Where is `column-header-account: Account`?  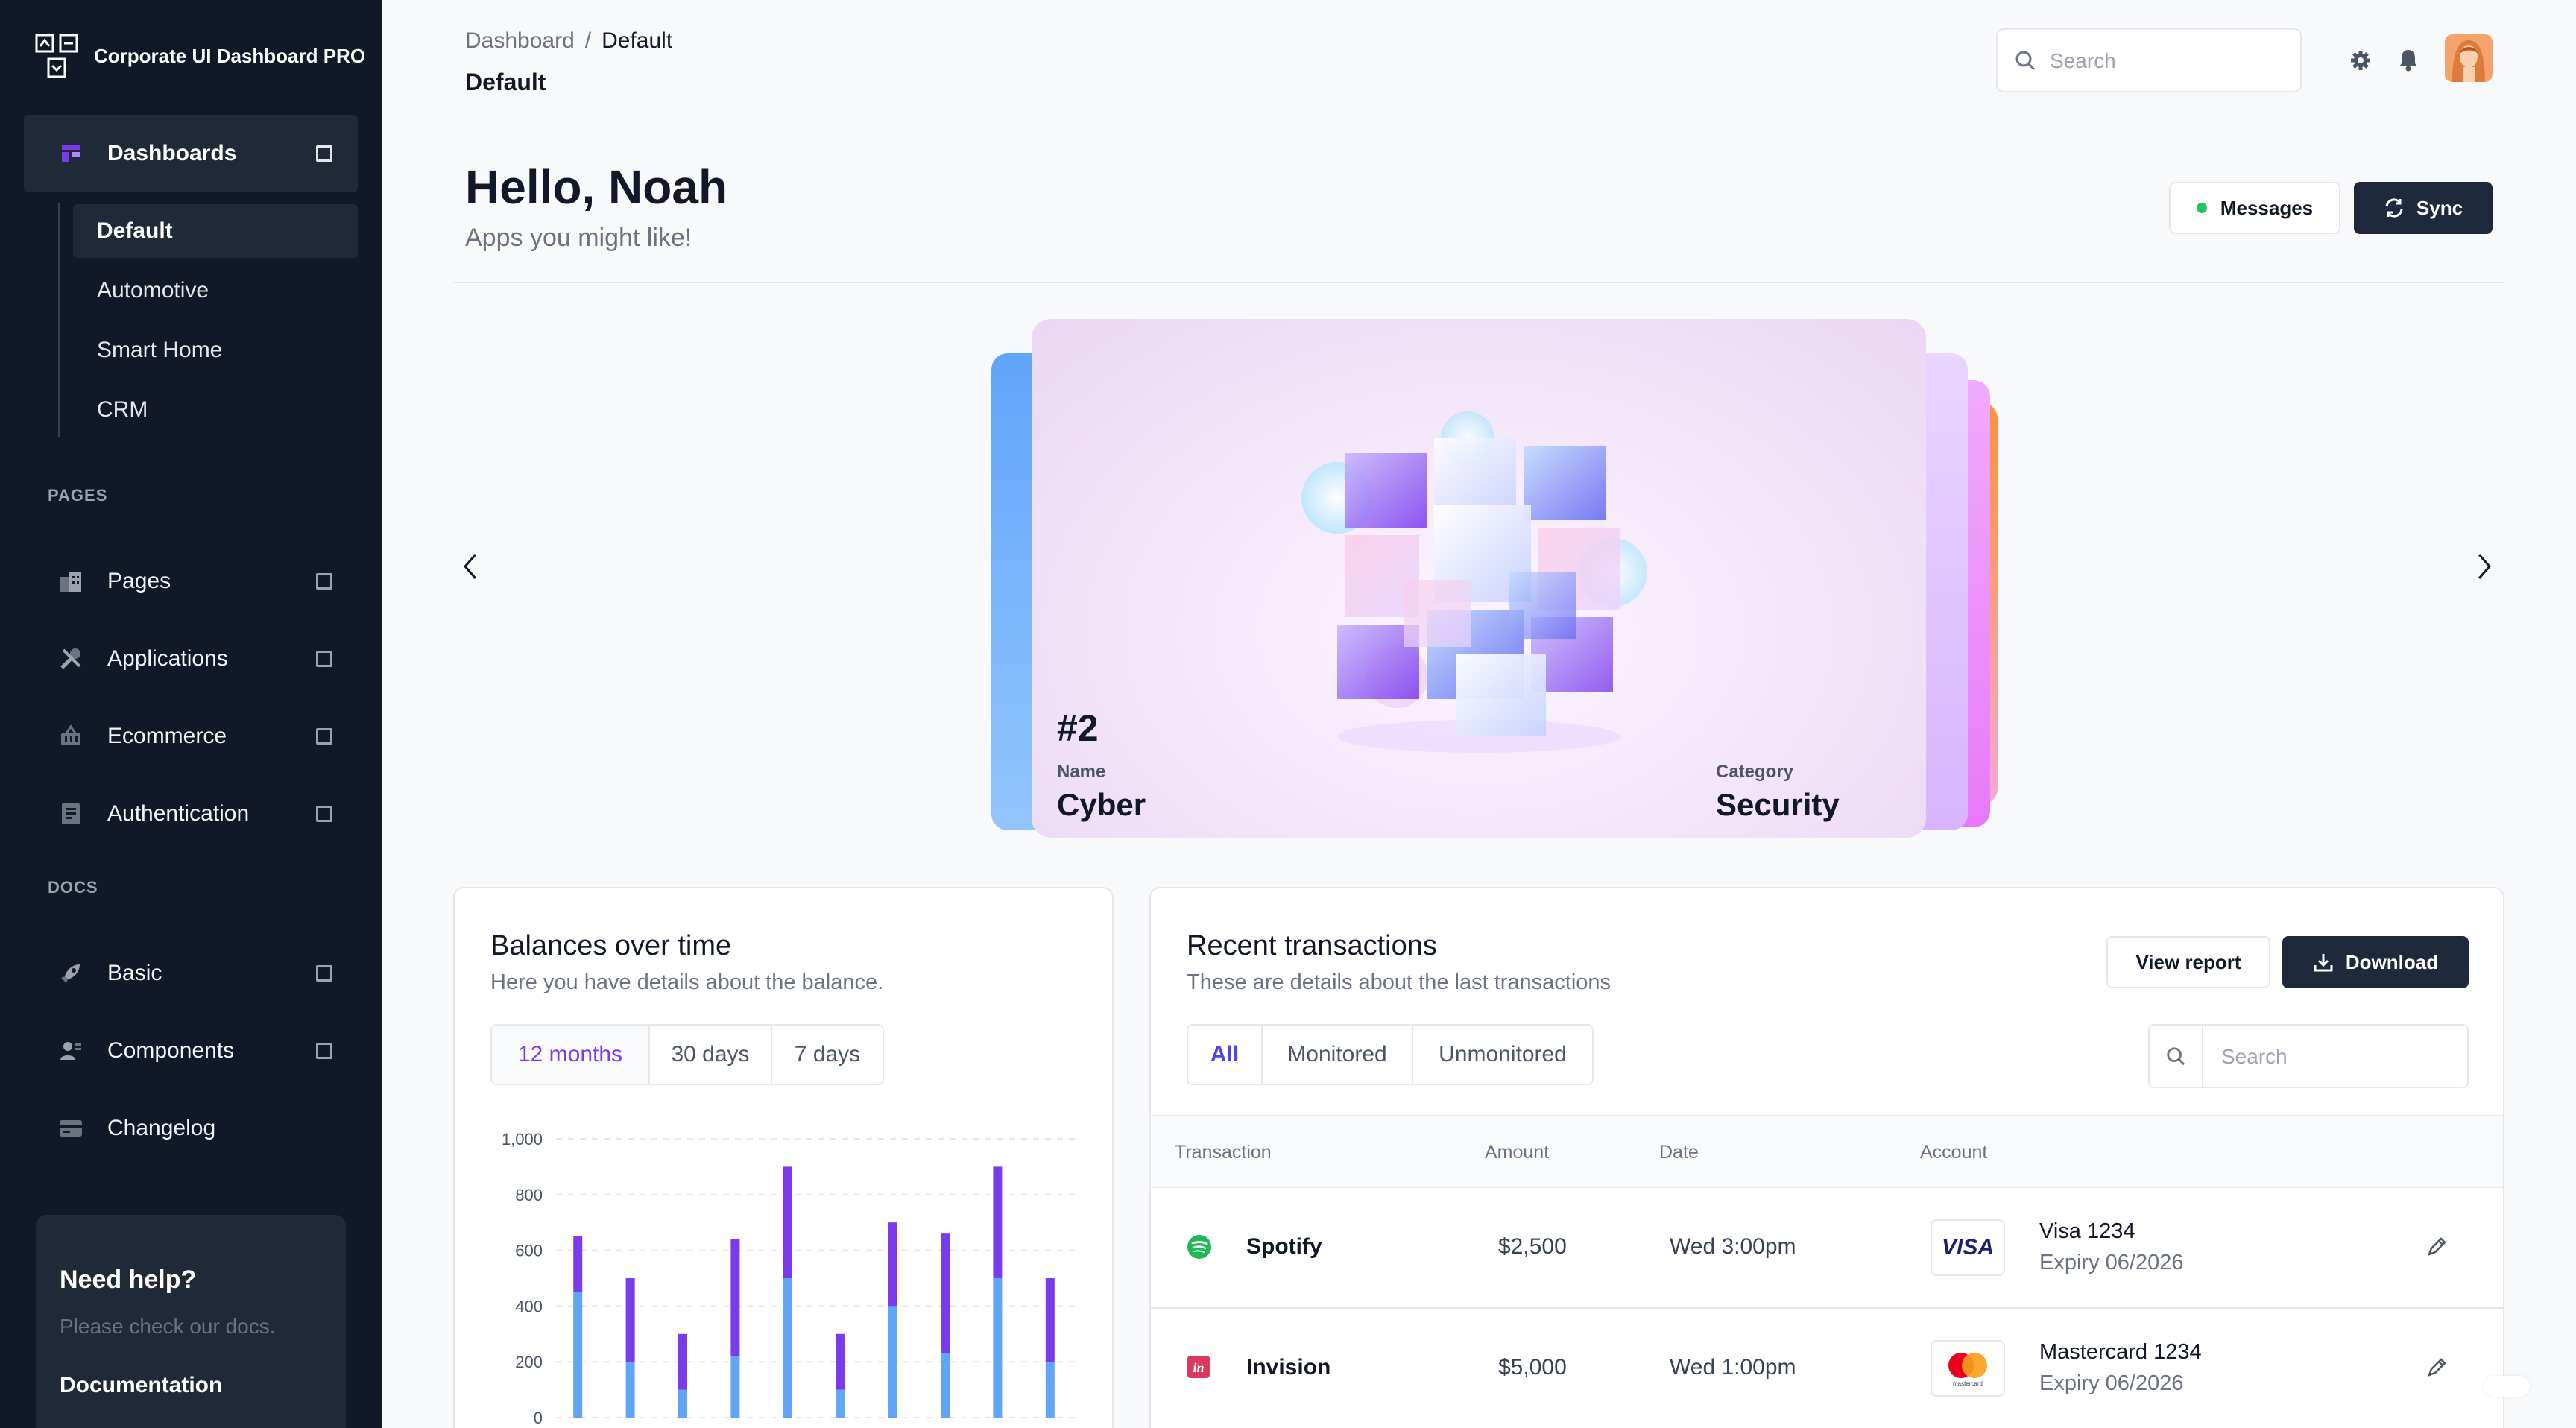
column-header-account: Account is located at coordinates (1954, 1152).